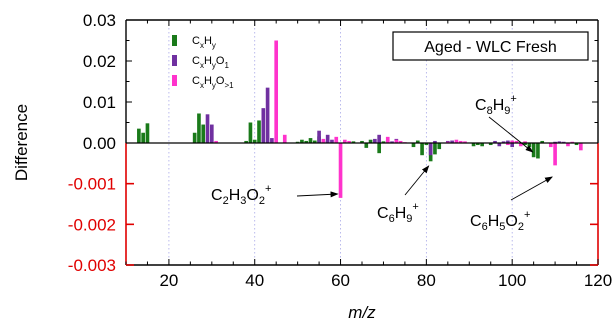 Image resolution: width=614 pixels, height=324 pixels. I want to click on legend: CxHy CxHyO1 CxHyO>1, so click(203, 62).